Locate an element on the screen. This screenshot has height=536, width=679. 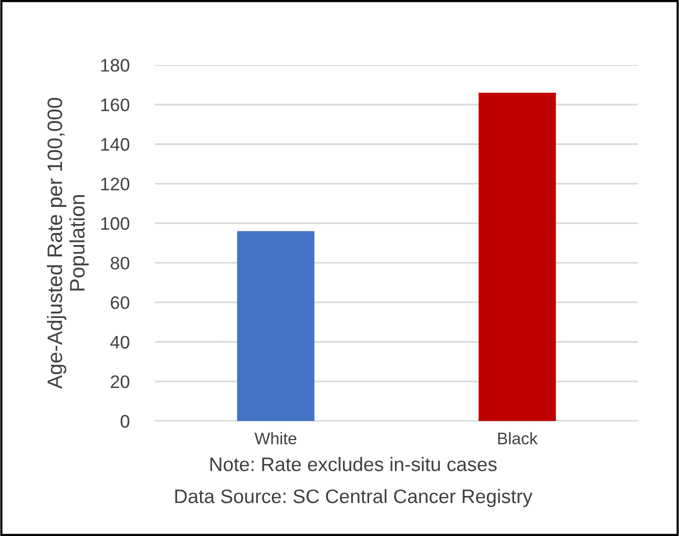
y-tick-label: 120 is located at coordinates (115, 184).